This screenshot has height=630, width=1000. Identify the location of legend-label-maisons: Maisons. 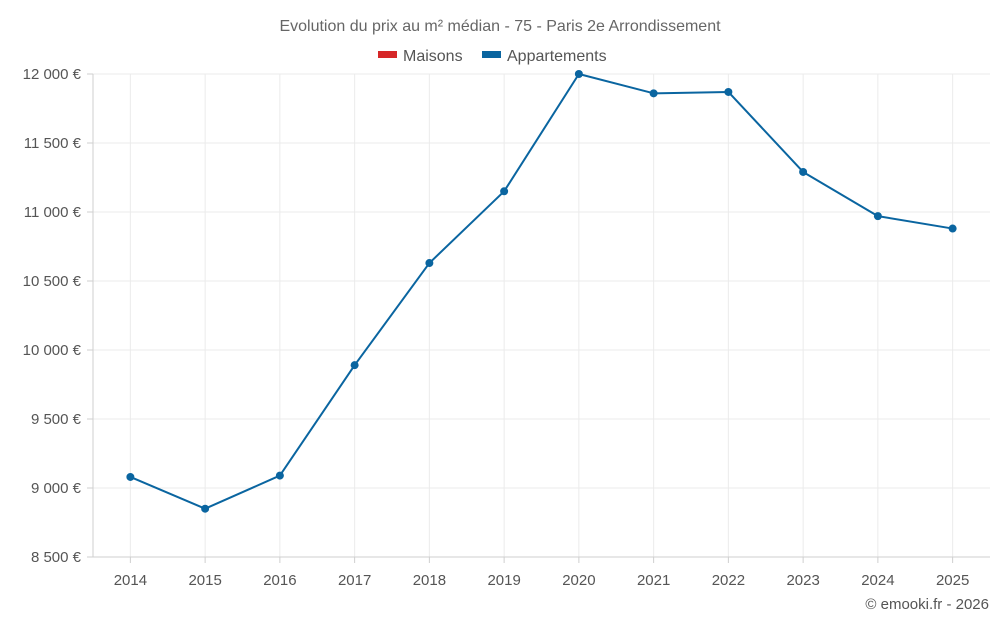
(433, 56).